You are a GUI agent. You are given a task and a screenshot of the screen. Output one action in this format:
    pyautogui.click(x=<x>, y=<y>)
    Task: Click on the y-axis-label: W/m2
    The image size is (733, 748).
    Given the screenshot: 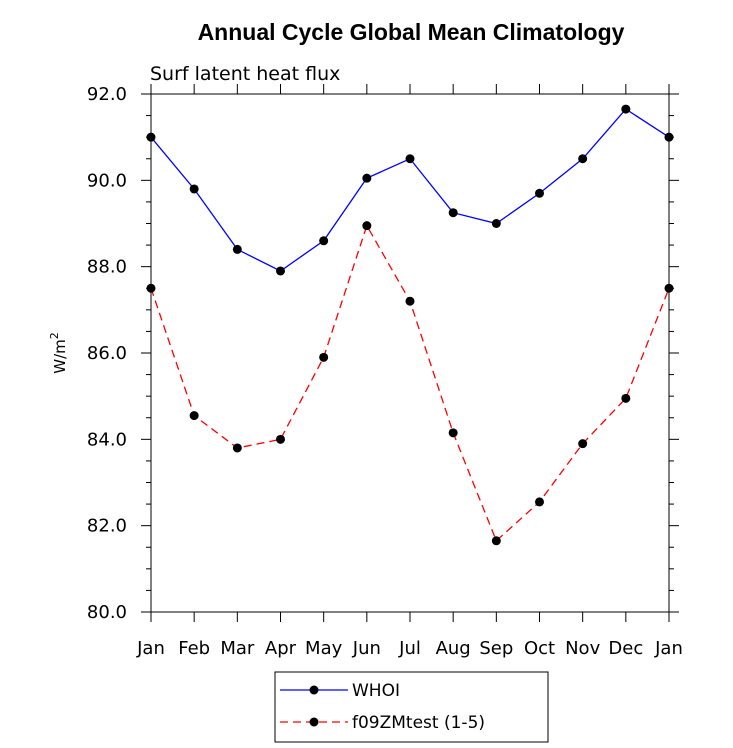 What is the action you would take?
    pyautogui.click(x=58, y=353)
    